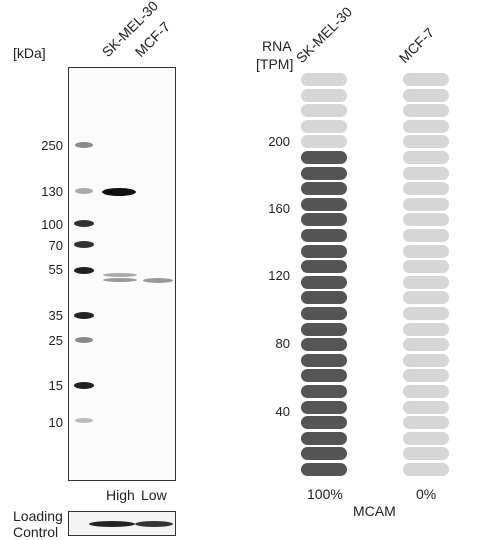  What do you see at coordinates (279, 208) in the screenshot?
I see `rna-tick-160: 160` at bounding box center [279, 208].